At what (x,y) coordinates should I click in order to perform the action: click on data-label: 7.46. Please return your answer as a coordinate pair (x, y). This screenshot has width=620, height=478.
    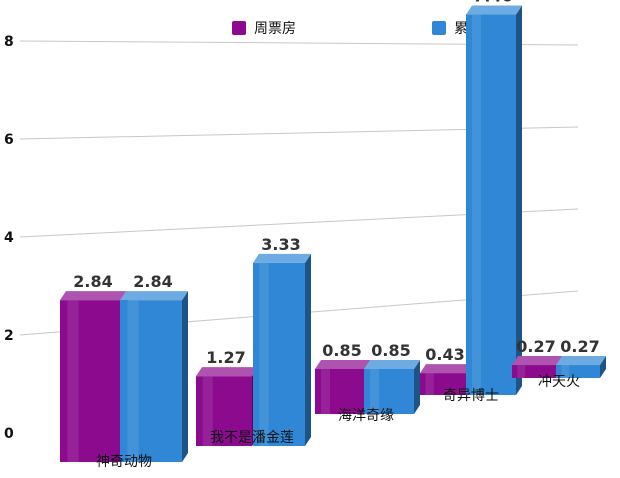
    Looking at the image, I should click on (492, 3).